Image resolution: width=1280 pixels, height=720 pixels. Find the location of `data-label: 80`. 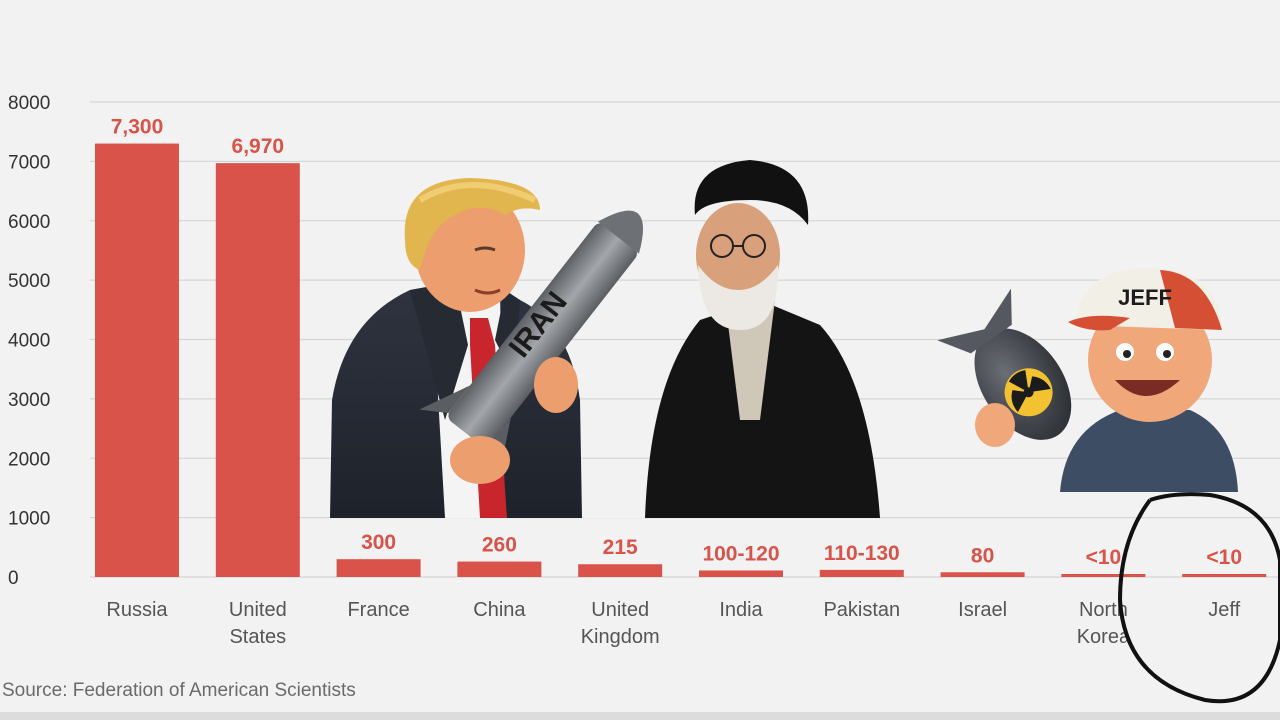

data-label: 80 is located at coordinates (982, 555).